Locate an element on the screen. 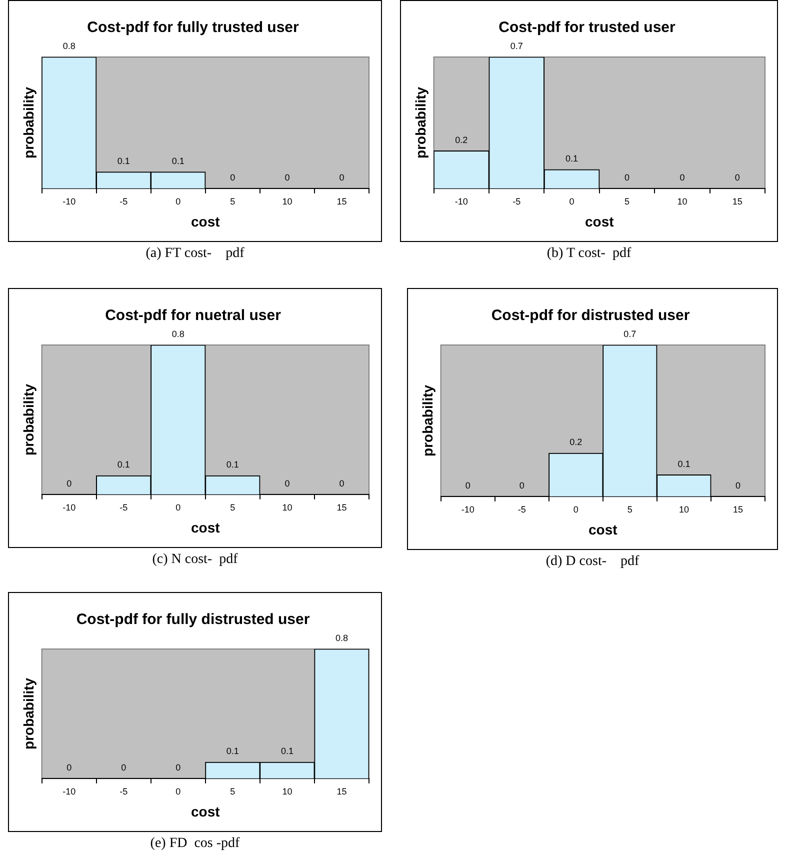 This screenshot has width=787, height=857. chart-title: Cost-pdf for trusted user is located at coordinates (587, 27).